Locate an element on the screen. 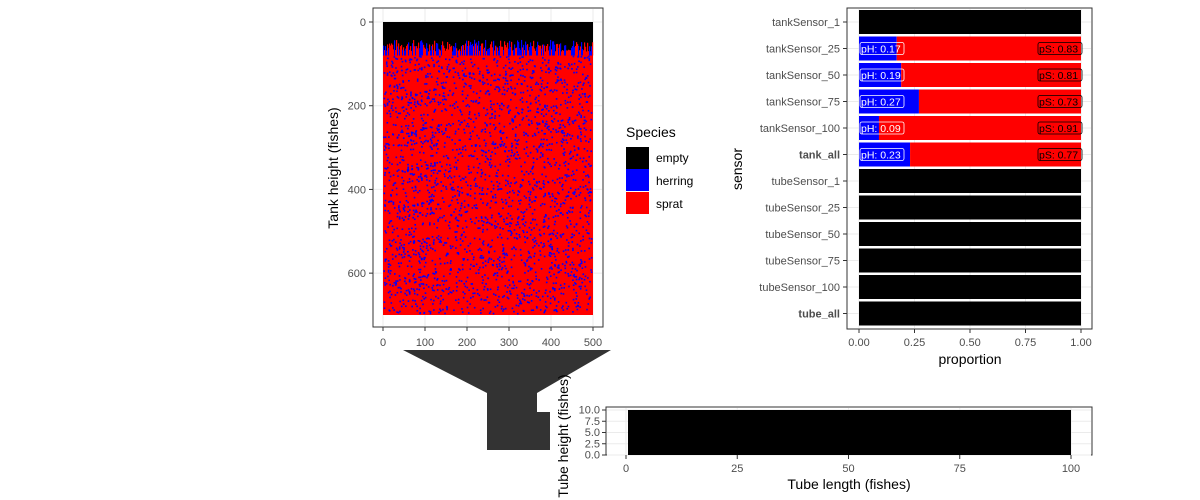  tank-y-tick-label: 600 is located at coordinates (357, 274).